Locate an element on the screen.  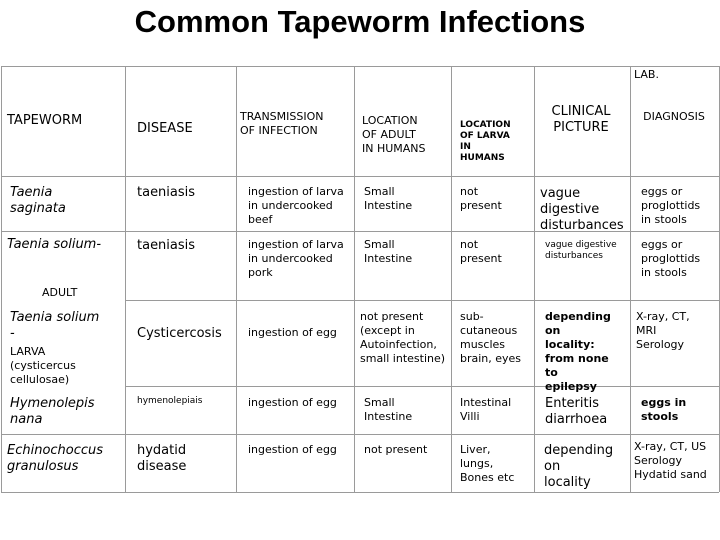
row2-location-adult: Small Intestine is located at coordinates (388, 251).